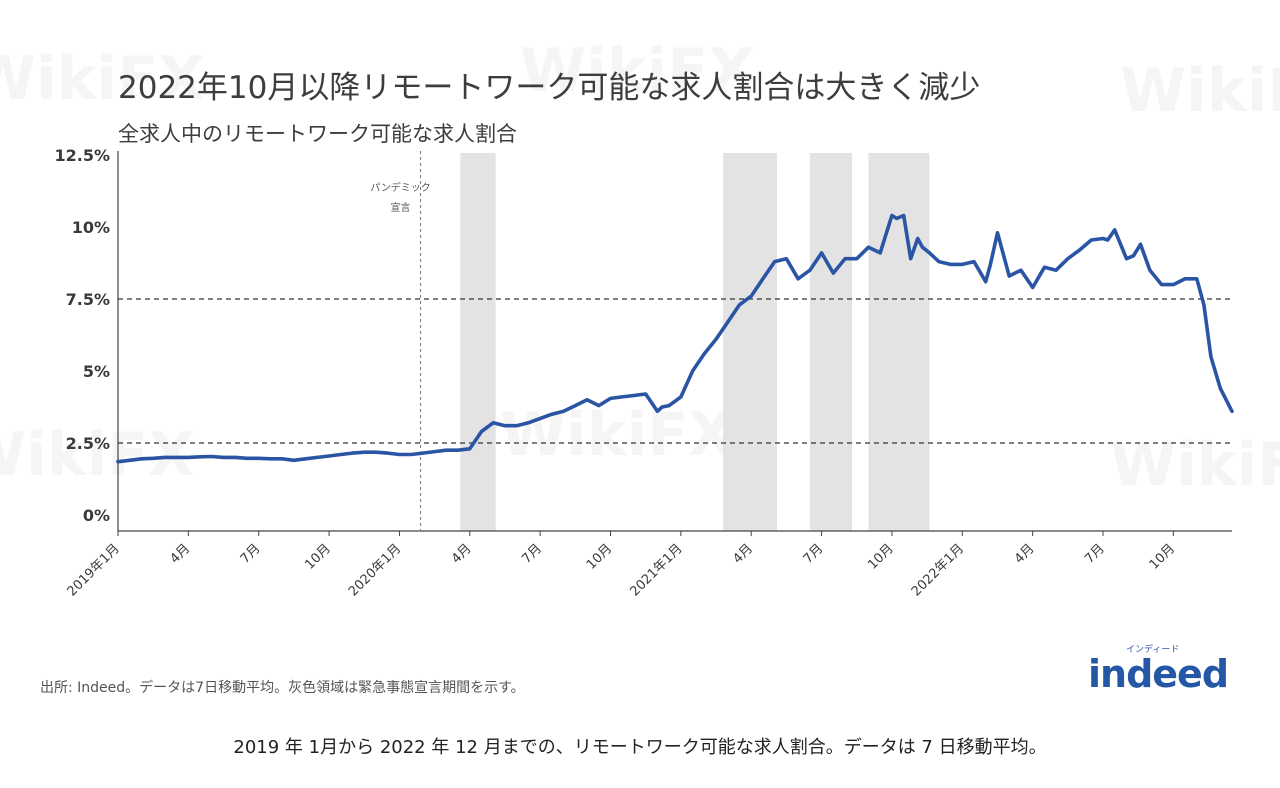 This screenshot has height=788, width=1280. What do you see at coordinates (82, 155) in the screenshot?
I see `y-tick-label: 12.5%` at bounding box center [82, 155].